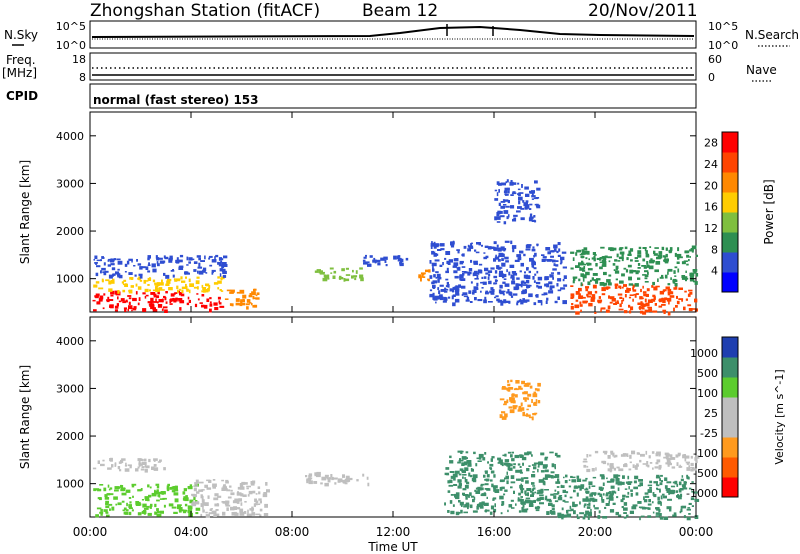 This screenshot has height=554, width=800. What do you see at coordinates (761, 70) in the screenshot?
I see `nave-label: Nave` at bounding box center [761, 70].